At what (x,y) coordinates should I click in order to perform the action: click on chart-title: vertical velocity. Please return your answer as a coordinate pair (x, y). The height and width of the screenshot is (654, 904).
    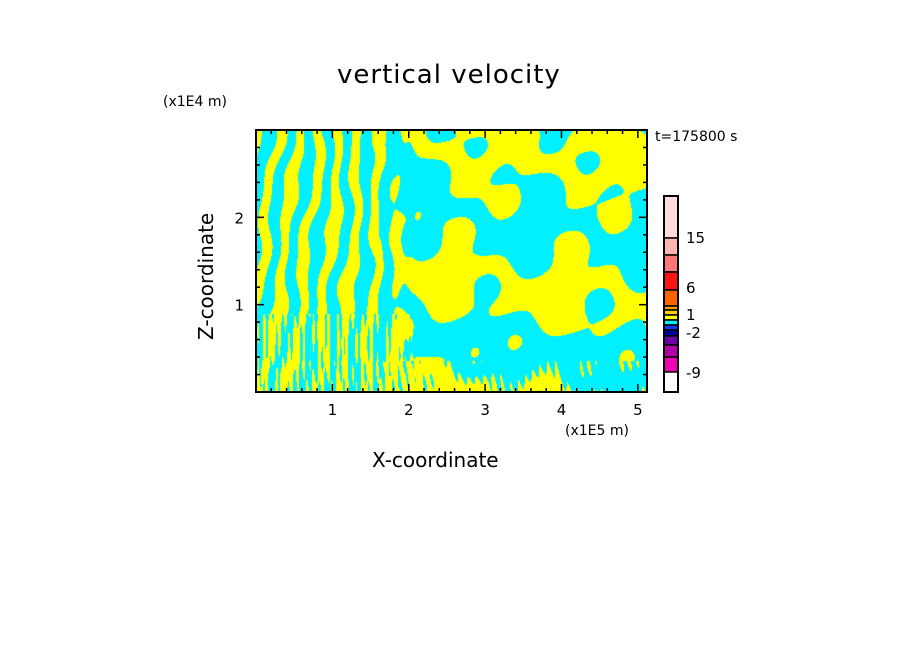
    Looking at the image, I should click on (449, 75).